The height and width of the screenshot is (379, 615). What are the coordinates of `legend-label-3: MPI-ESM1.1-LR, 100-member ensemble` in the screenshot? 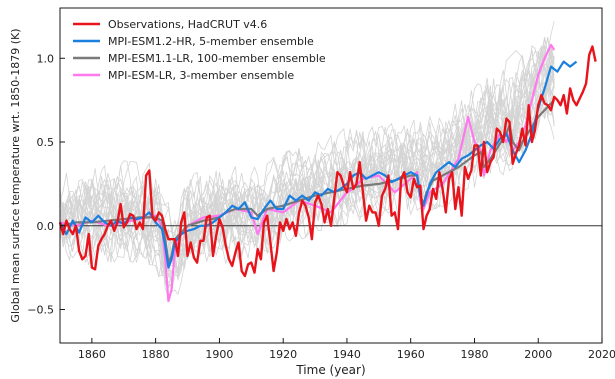 It's located at (217, 58).